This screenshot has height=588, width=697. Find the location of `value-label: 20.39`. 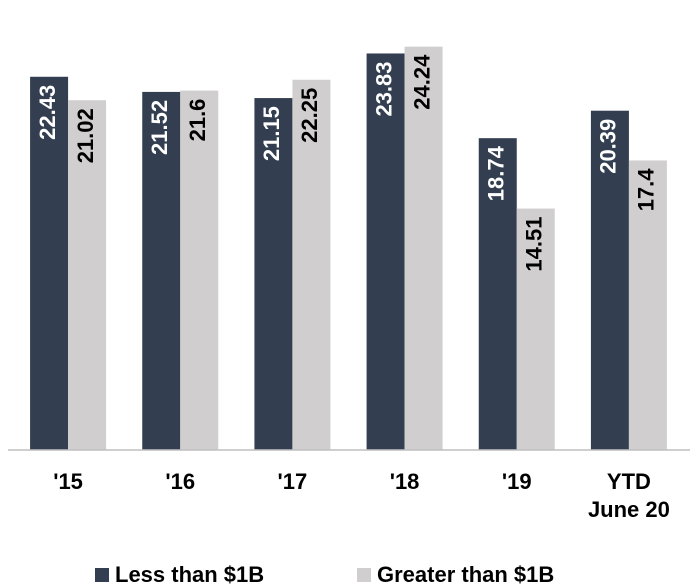

value-label: 20.39 is located at coordinates (608, 146).